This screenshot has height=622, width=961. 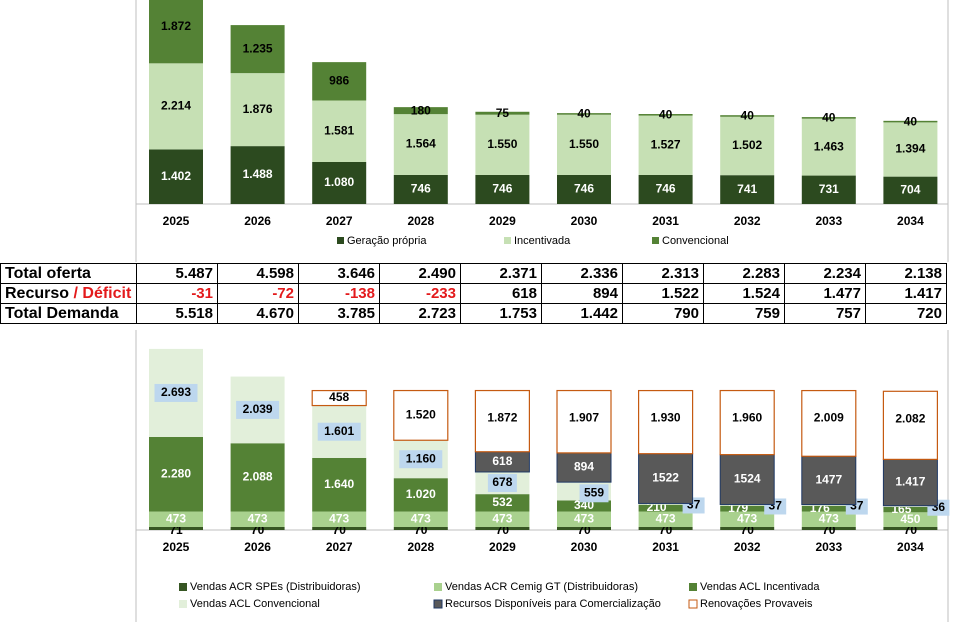 What do you see at coordinates (825, 273) in the screenshot?
I see `table-cell: 2.234` at bounding box center [825, 273].